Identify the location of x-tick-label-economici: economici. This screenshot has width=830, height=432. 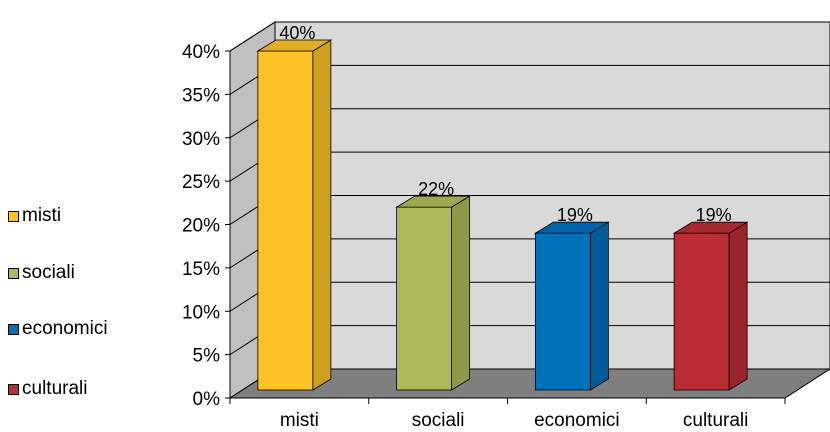
(577, 420).